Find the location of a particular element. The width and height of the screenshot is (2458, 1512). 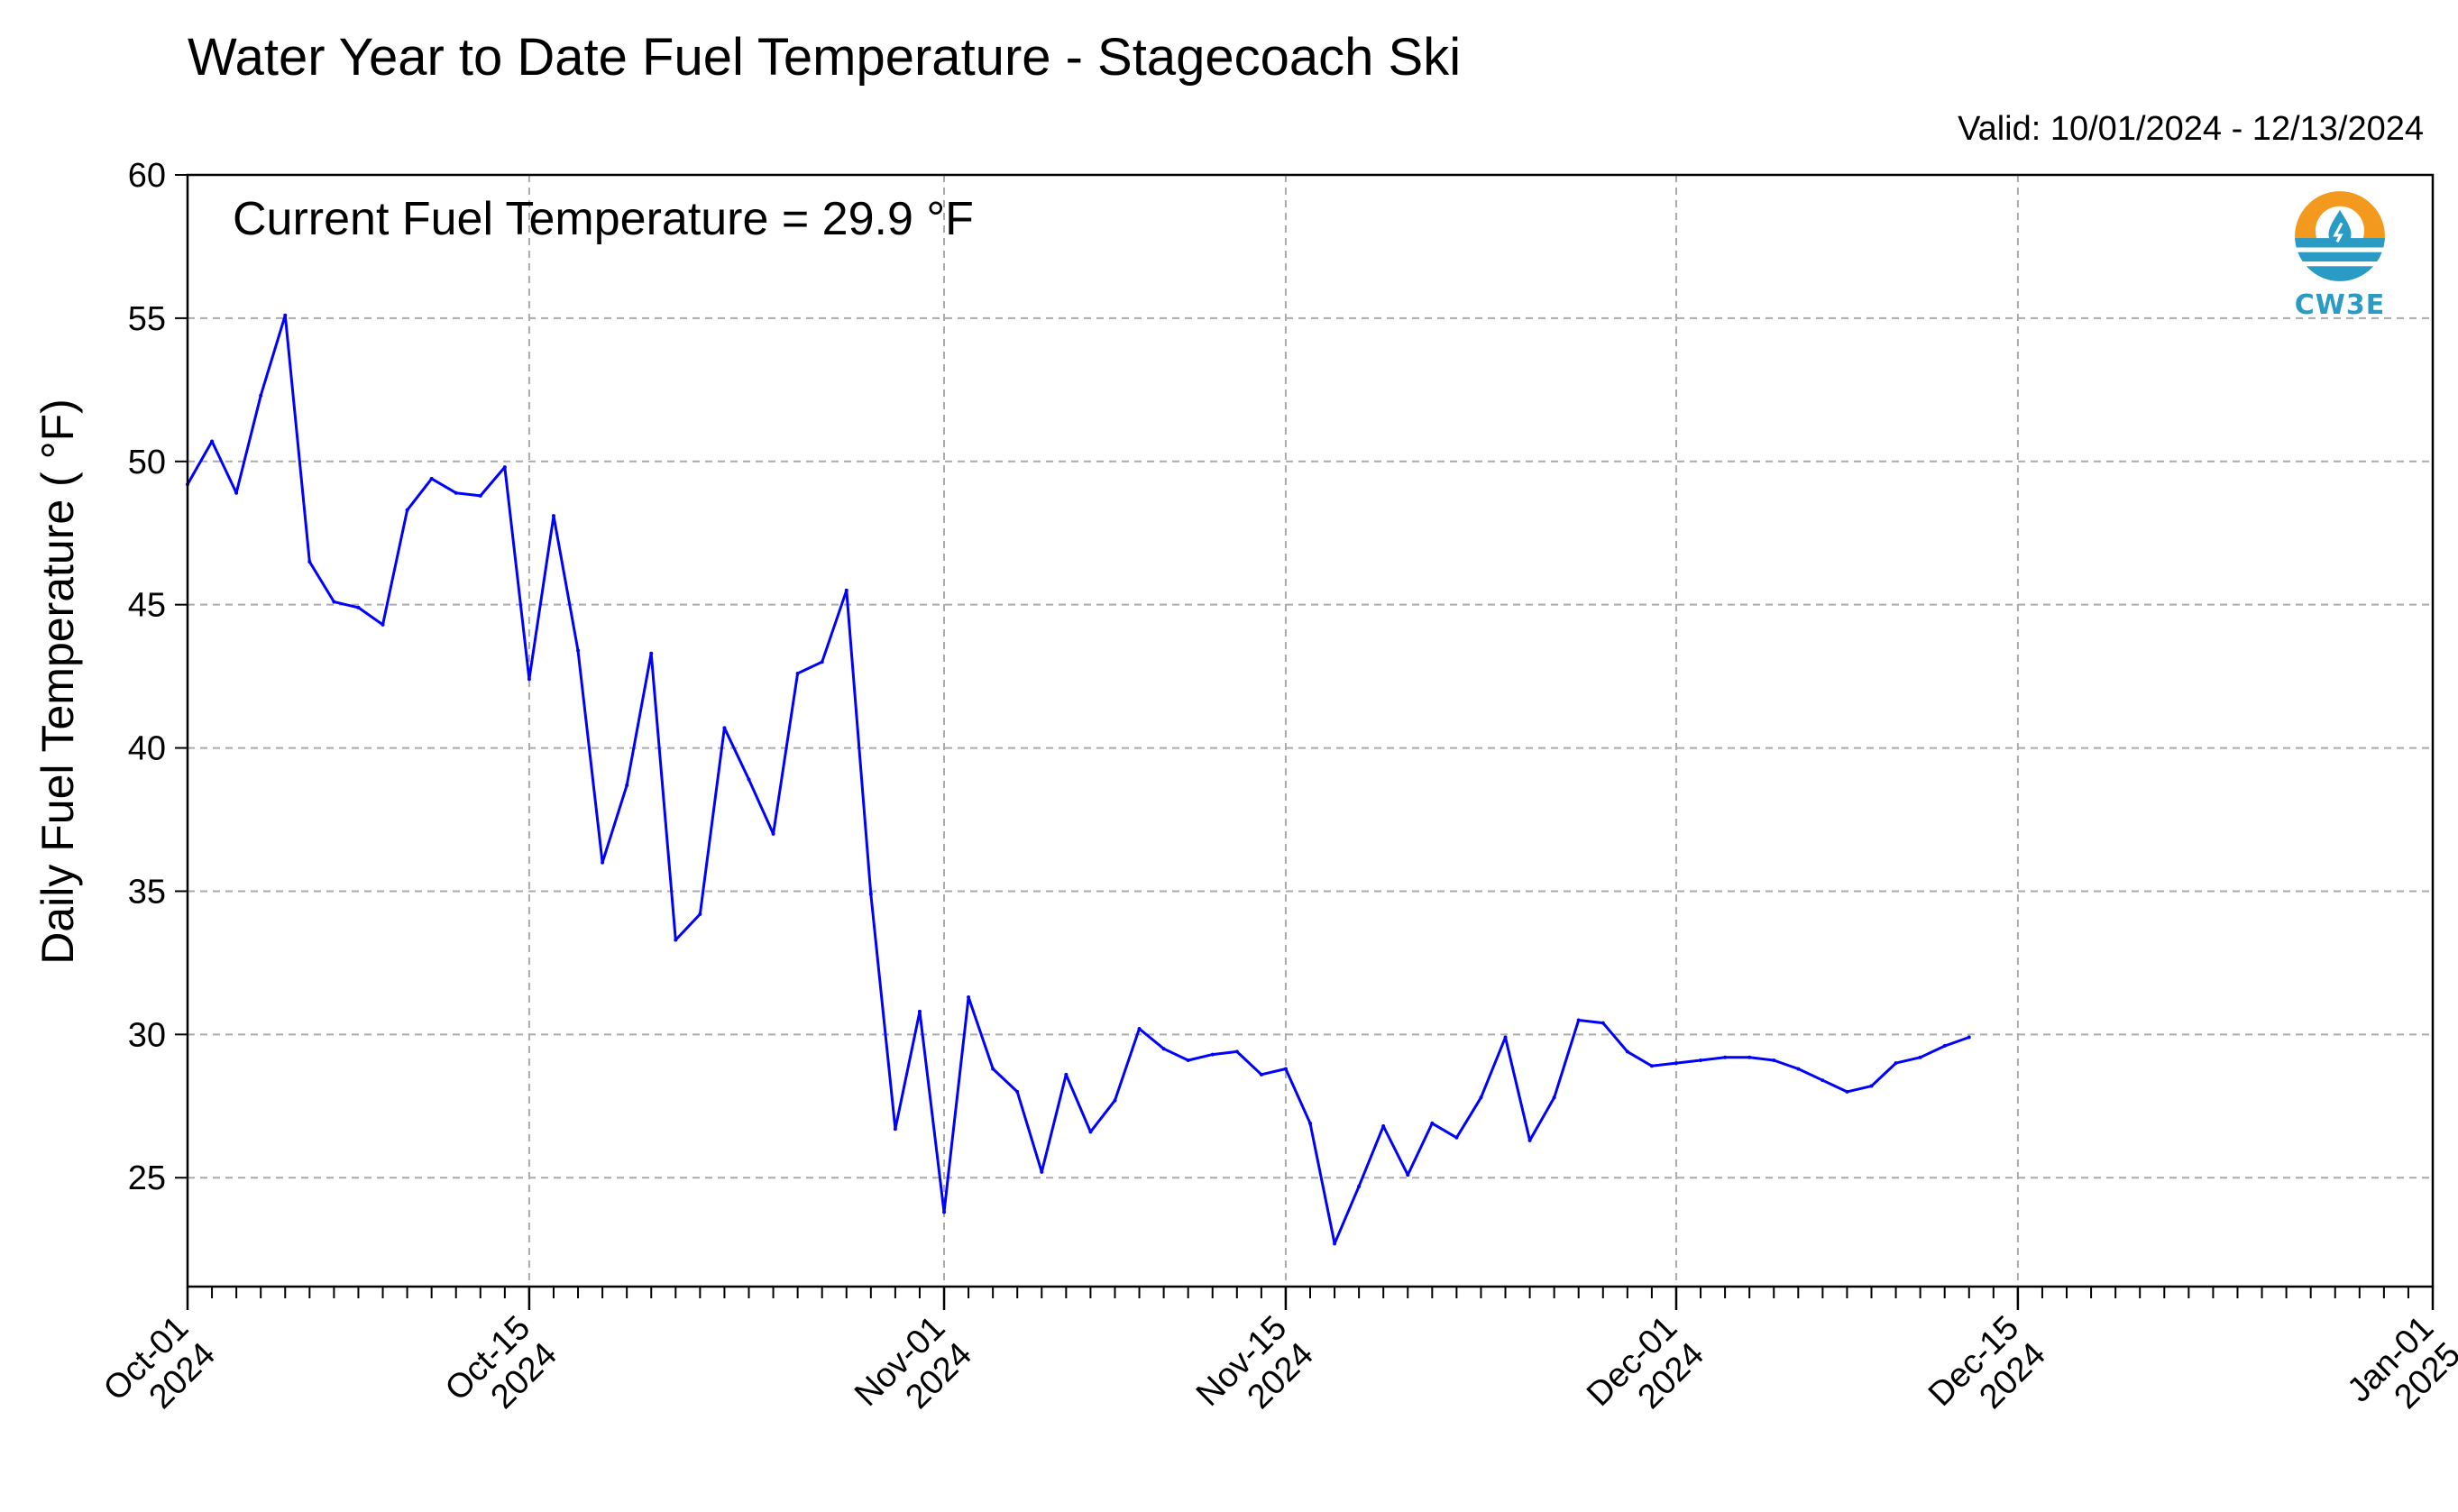

current-temperature-annotation: Current Fuel Temperature = 29.9 °F is located at coordinates (603, 219).